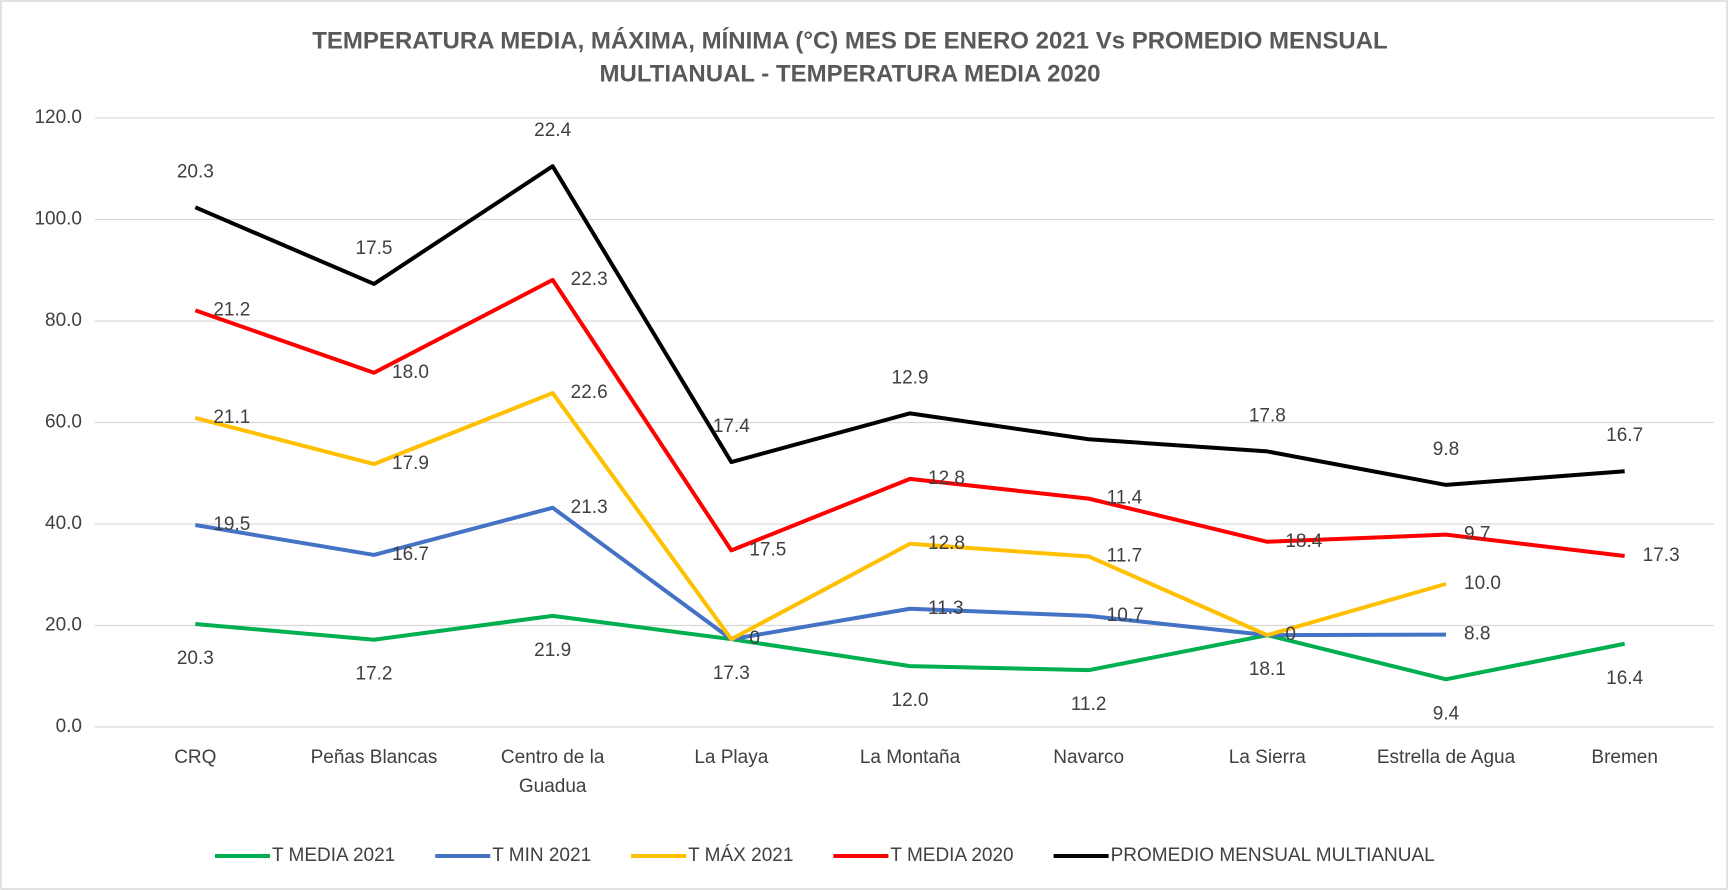 This screenshot has width=1728, height=890. I want to click on data-label: 17.9, so click(410, 463).